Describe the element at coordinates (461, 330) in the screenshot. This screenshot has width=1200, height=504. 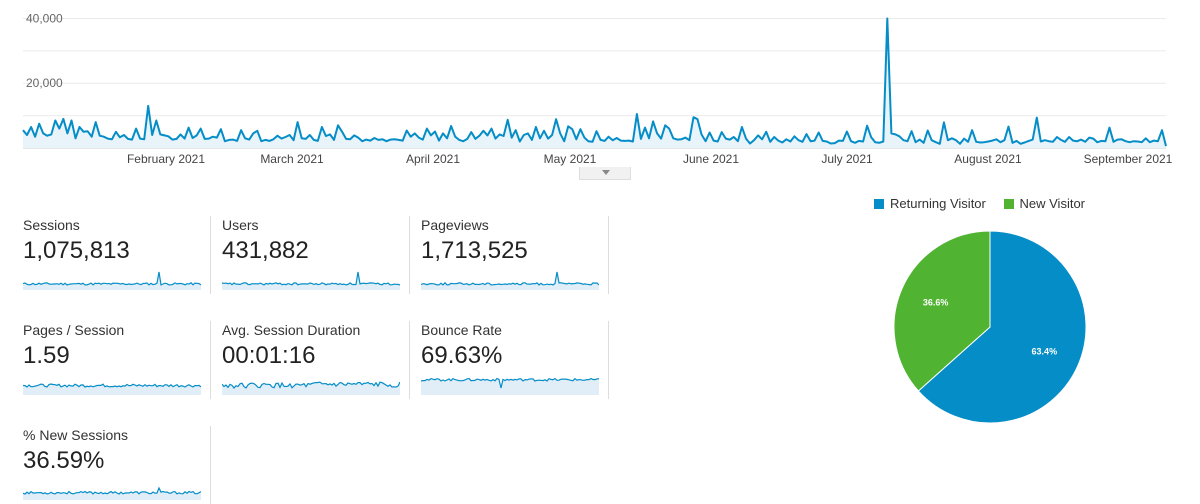
I see `metric-label: Bounce Rate` at that location.